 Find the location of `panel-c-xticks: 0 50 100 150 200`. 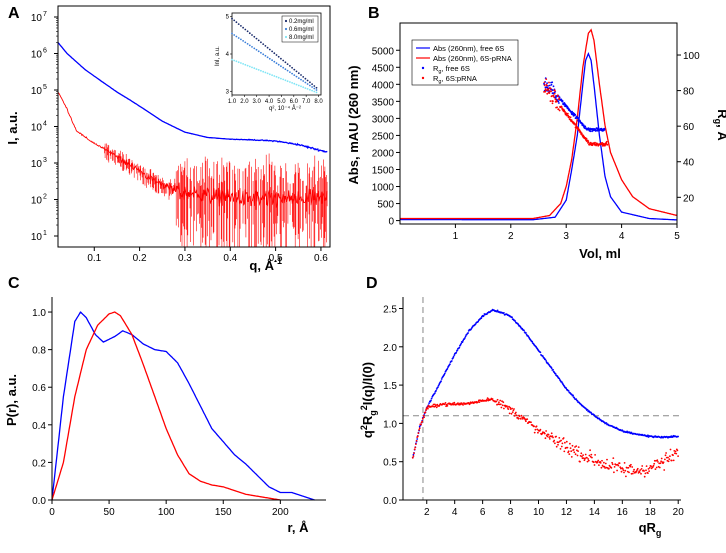

panel-c-xticks: 0 50 100 150 200 is located at coordinates (169, 509).